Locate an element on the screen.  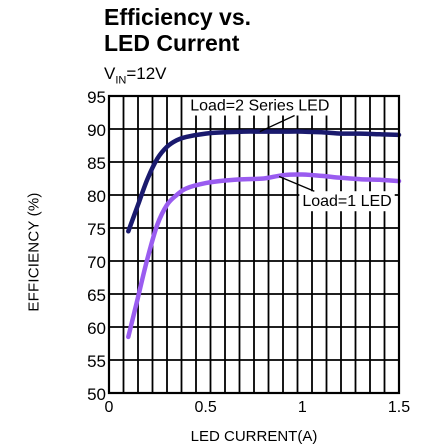
chart-subtitle: VIN=12V is located at coordinates (135, 75).